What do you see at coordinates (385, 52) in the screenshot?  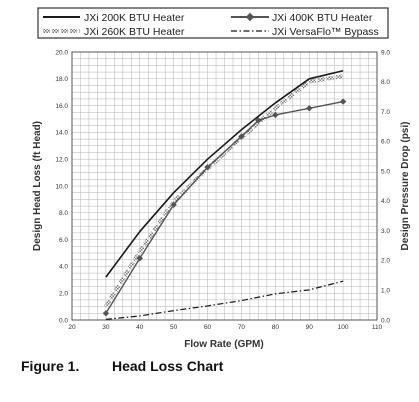 I see `y2-tick-label: 9.0` at bounding box center [385, 52].